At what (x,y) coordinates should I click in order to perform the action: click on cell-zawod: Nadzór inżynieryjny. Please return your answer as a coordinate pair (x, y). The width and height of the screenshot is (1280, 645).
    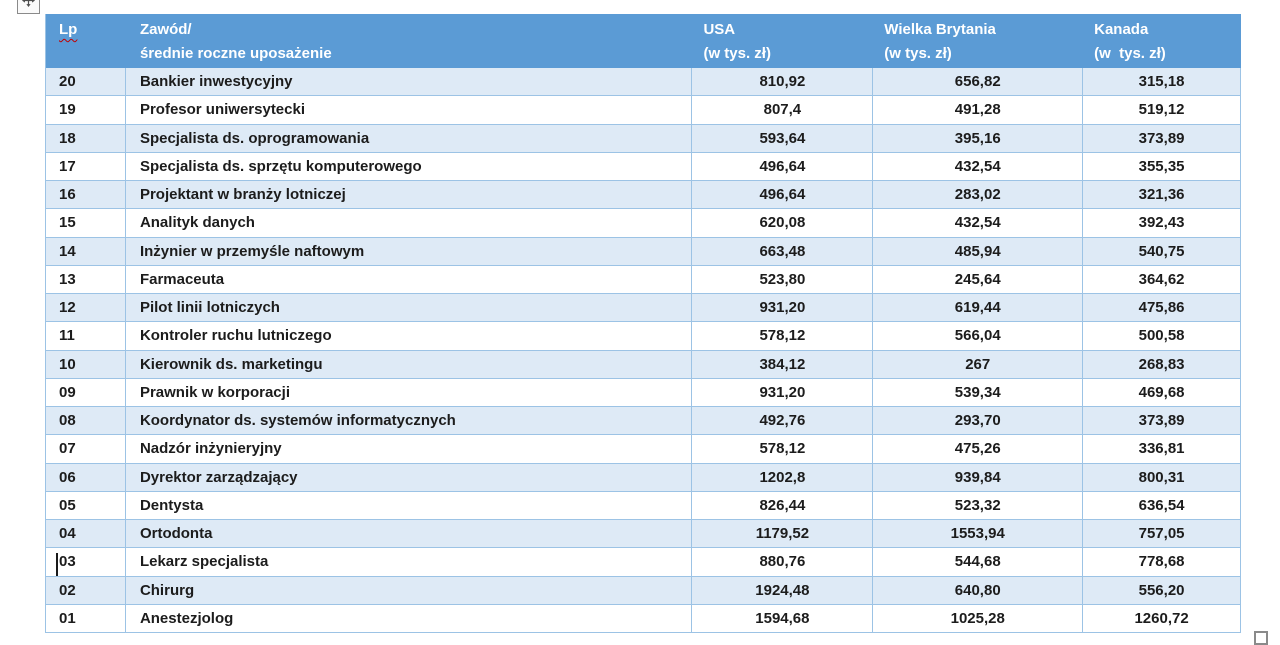
    Looking at the image, I should click on (409, 449).